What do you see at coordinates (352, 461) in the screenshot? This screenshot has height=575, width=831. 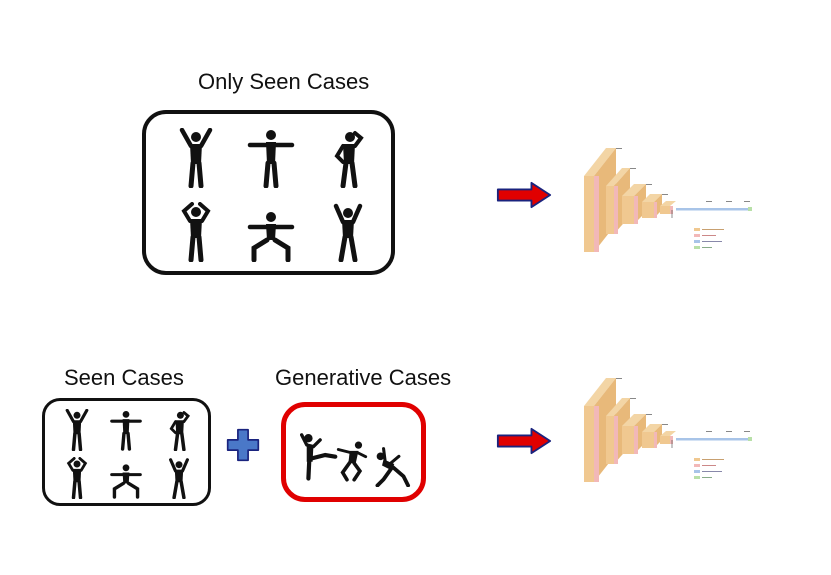 I see `pose-jump-icon` at bounding box center [352, 461].